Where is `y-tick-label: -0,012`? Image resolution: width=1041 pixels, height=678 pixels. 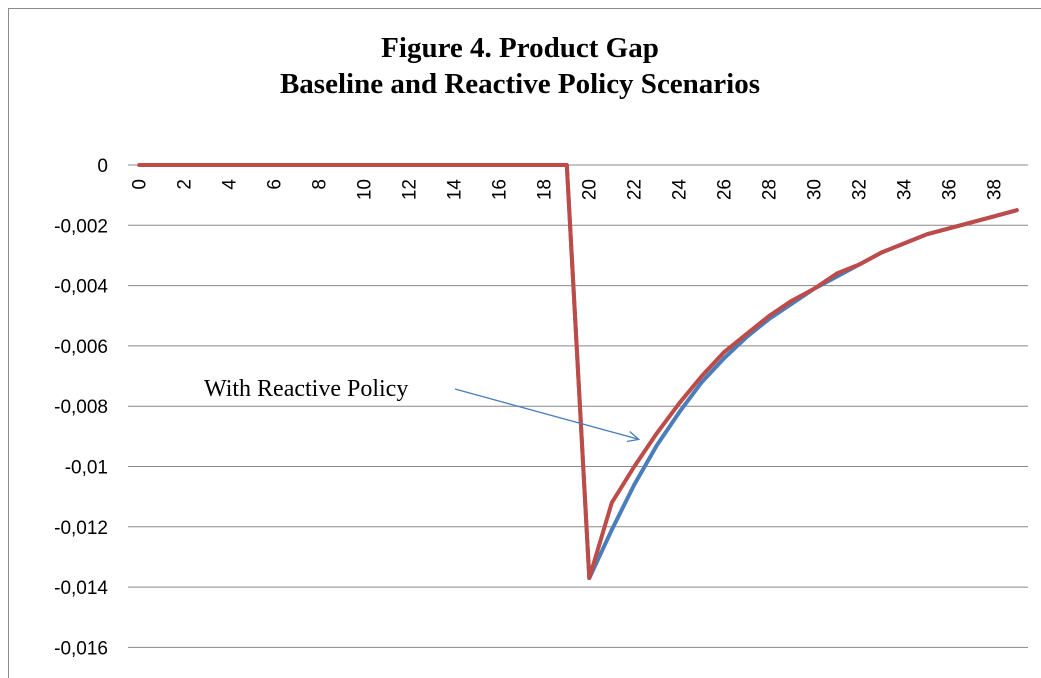 y-tick-label: -0,012 is located at coordinates (81, 528).